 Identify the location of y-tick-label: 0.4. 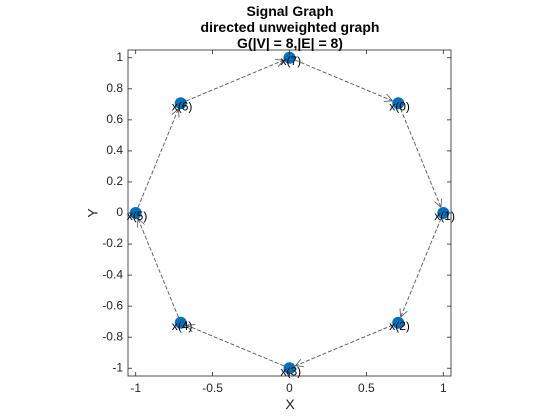
(114, 150).